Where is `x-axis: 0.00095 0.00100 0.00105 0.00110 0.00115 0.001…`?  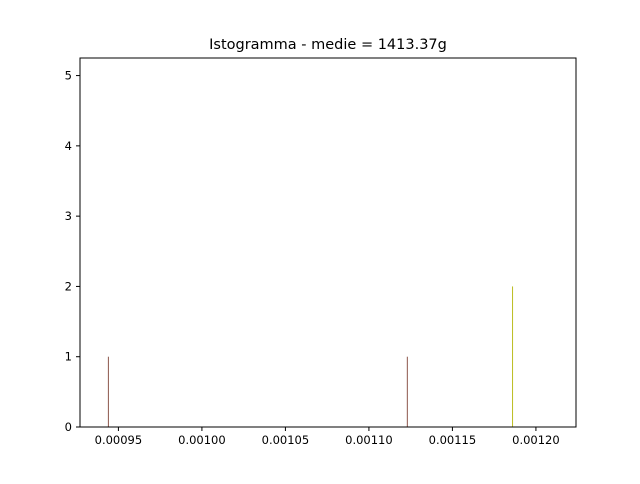 x-axis: 0.00095 0.00100 0.00105 0.00110 0.00115 0.001… is located at coordinates (327, 437).